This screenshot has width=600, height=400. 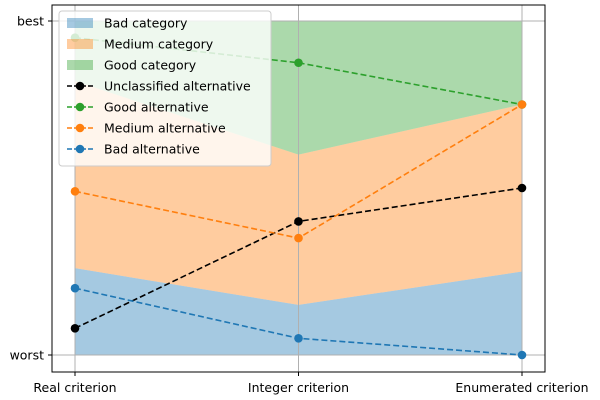 I want to click on x-tick-label: Real criterion, so click(x=74, y=387).